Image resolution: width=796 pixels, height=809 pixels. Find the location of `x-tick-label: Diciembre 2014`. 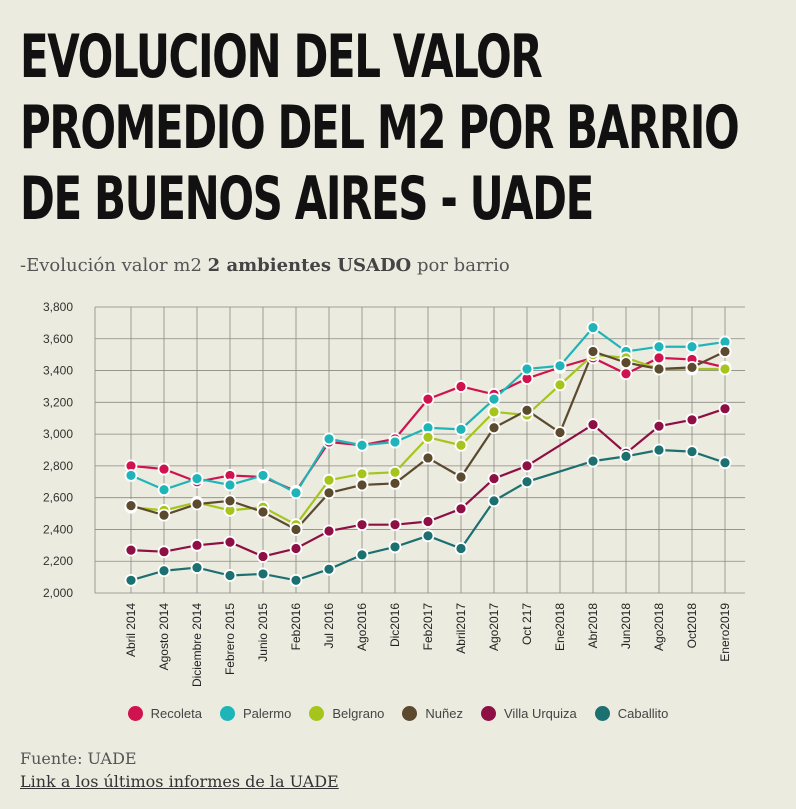

x-tick-label: Diciembre 2014 is located at coordinates (197, 645).